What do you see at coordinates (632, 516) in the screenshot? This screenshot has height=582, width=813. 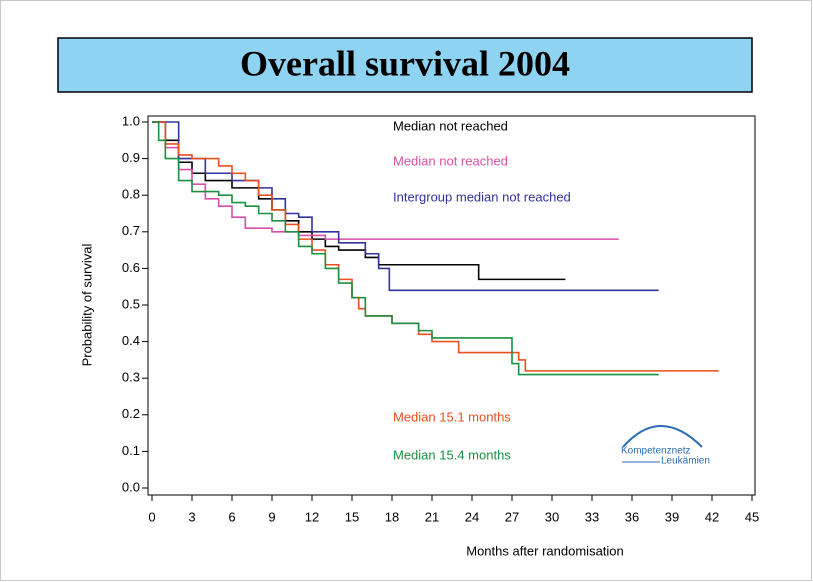 I see `x-tick-label: 36` at bounding box center [632, 516].